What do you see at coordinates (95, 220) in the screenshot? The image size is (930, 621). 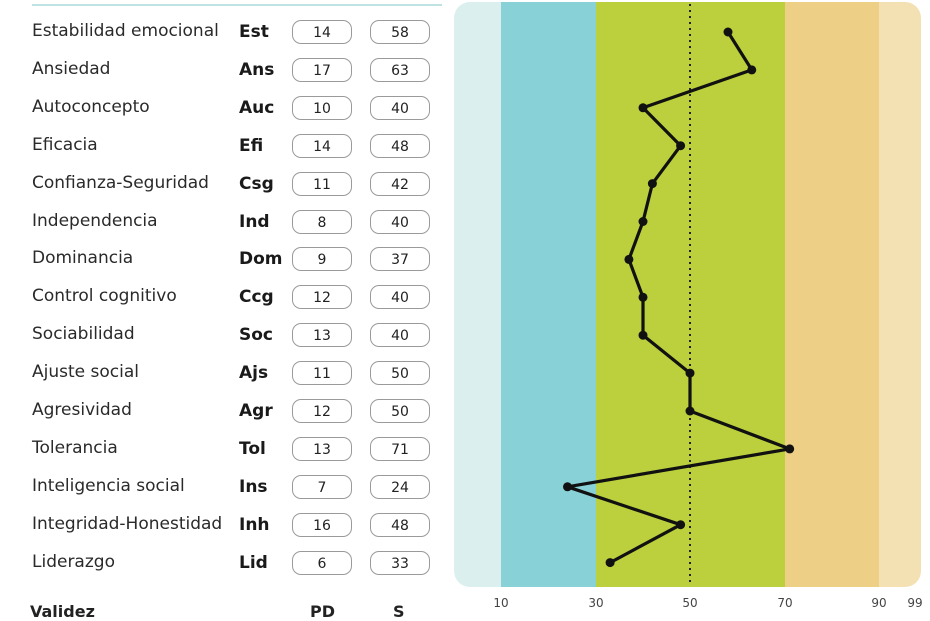 I see `scale-name: Independencia` at bounding box center [95, 220].